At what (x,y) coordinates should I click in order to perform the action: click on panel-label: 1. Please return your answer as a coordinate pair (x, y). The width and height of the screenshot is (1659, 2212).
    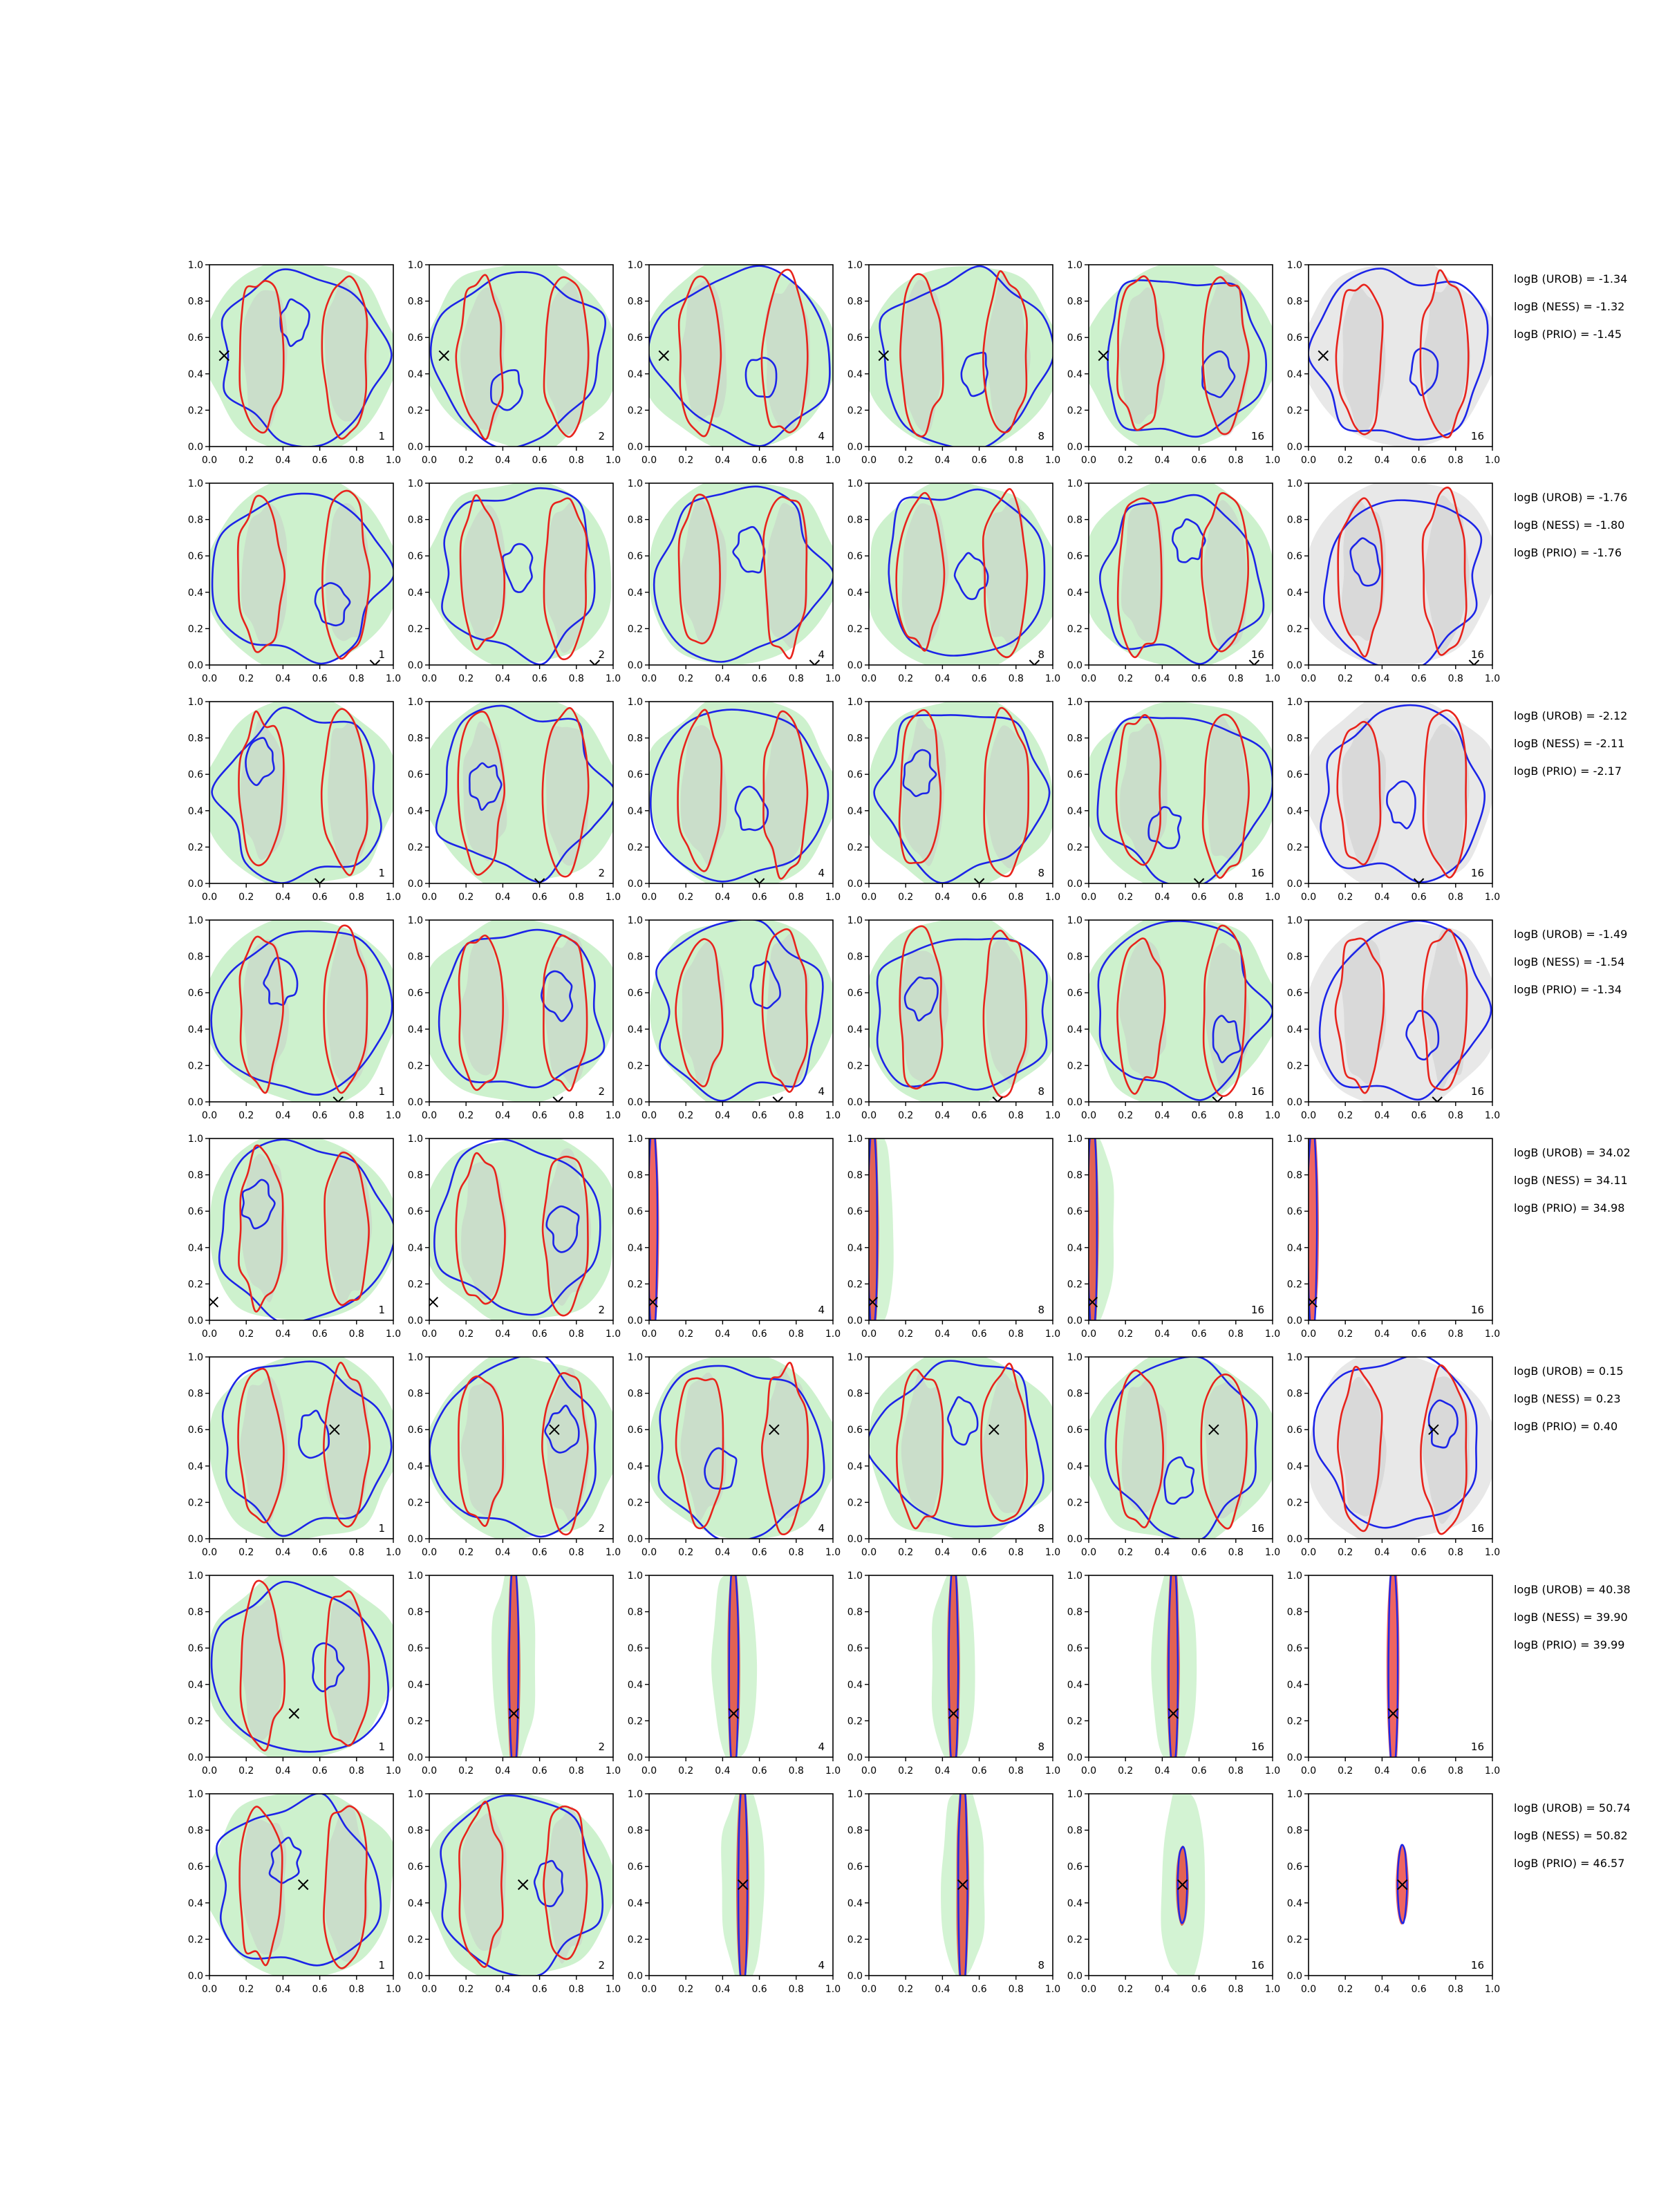
    Looking at the image, I should click on (381, 873).